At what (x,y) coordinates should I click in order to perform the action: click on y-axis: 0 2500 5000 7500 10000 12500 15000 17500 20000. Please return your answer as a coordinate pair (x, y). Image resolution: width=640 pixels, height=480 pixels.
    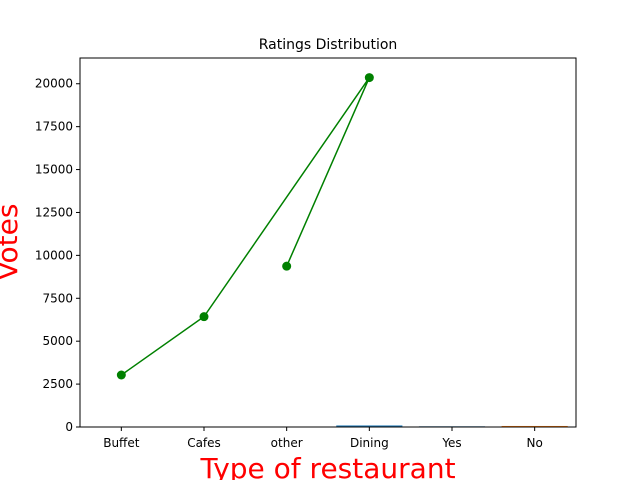
    Looking at the image, I should click on (57, 255).